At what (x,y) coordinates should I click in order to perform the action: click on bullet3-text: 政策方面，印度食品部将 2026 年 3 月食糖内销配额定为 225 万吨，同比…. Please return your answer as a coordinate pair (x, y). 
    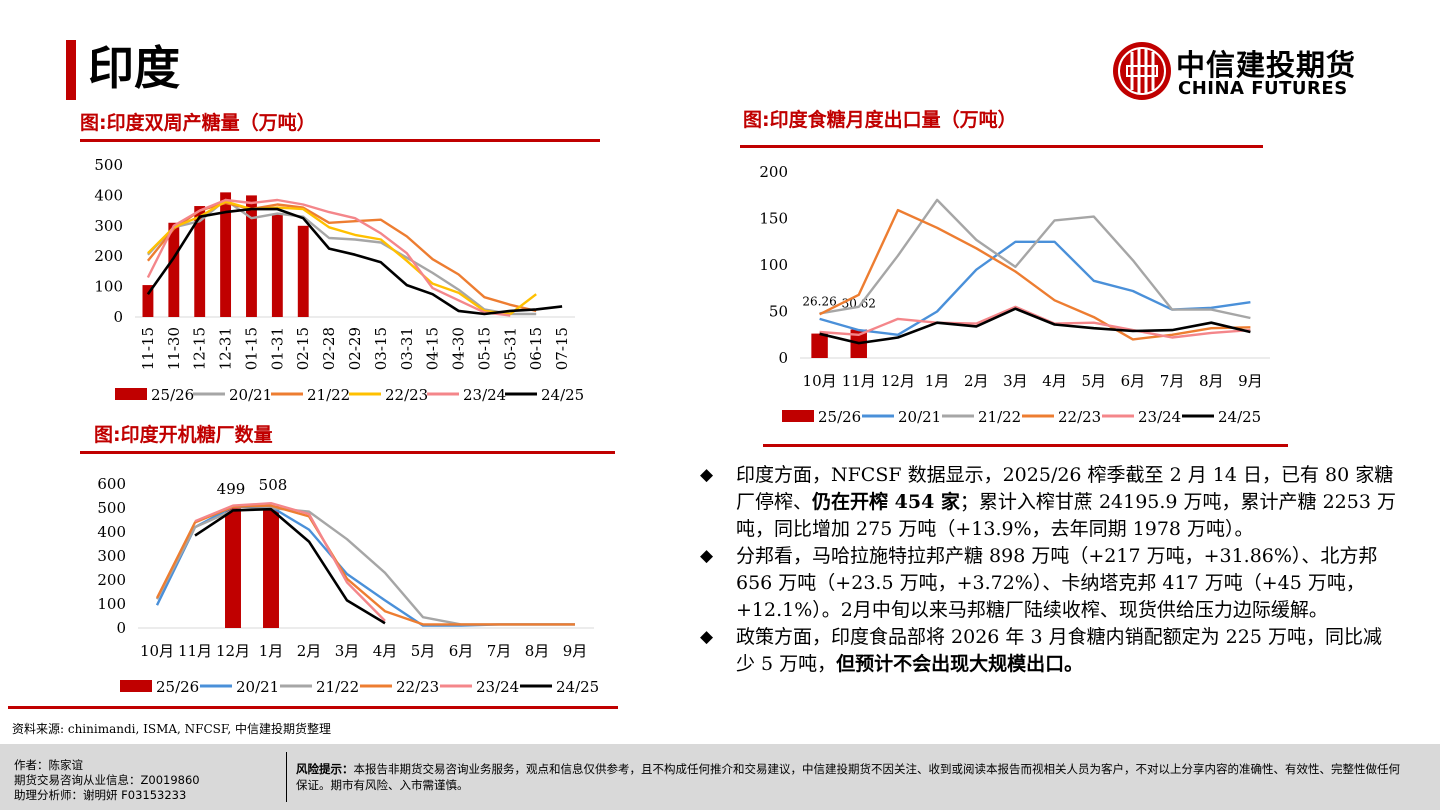
    Looking at the image, I should click on (1059, 650).